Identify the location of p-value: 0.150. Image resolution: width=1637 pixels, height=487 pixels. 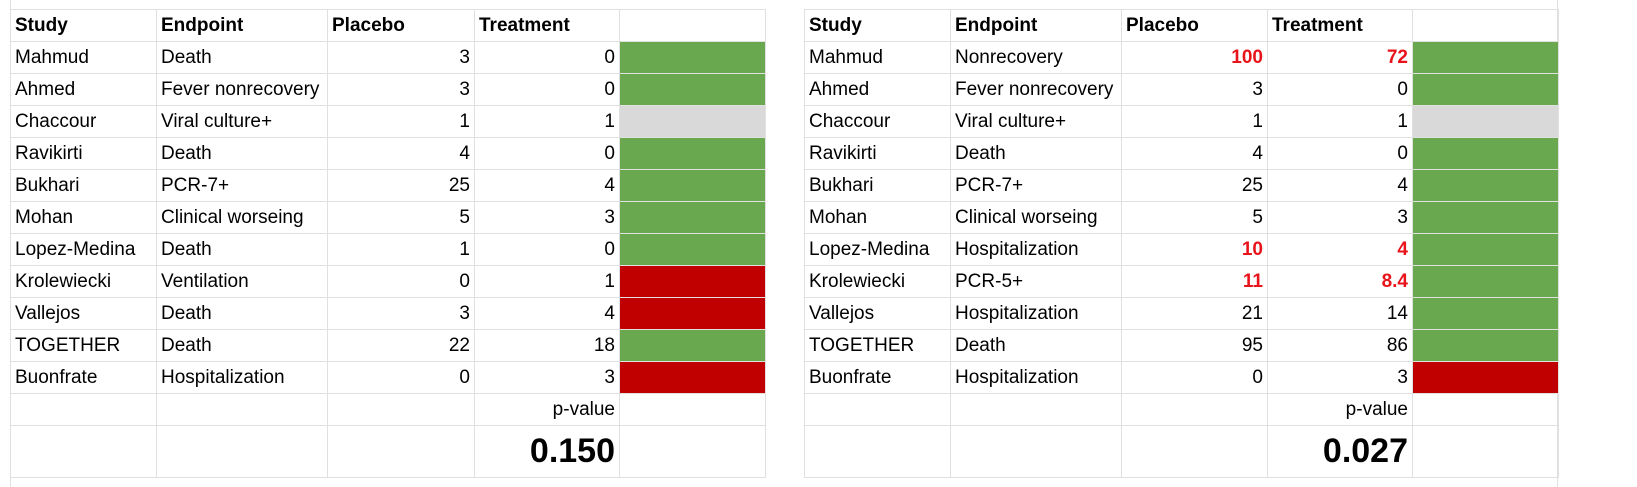
(547, 451).